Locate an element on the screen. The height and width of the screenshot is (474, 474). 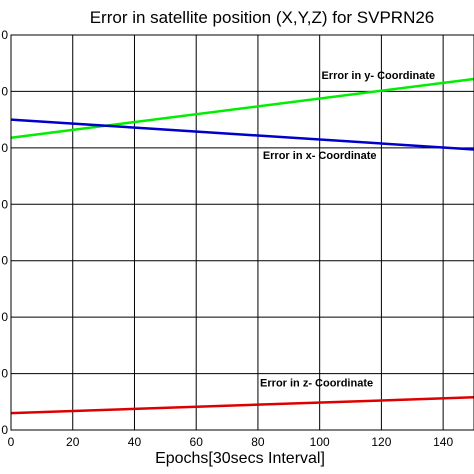
x-axis-label: Epochs[30secs Interval] is located at coordinates (240, 458).